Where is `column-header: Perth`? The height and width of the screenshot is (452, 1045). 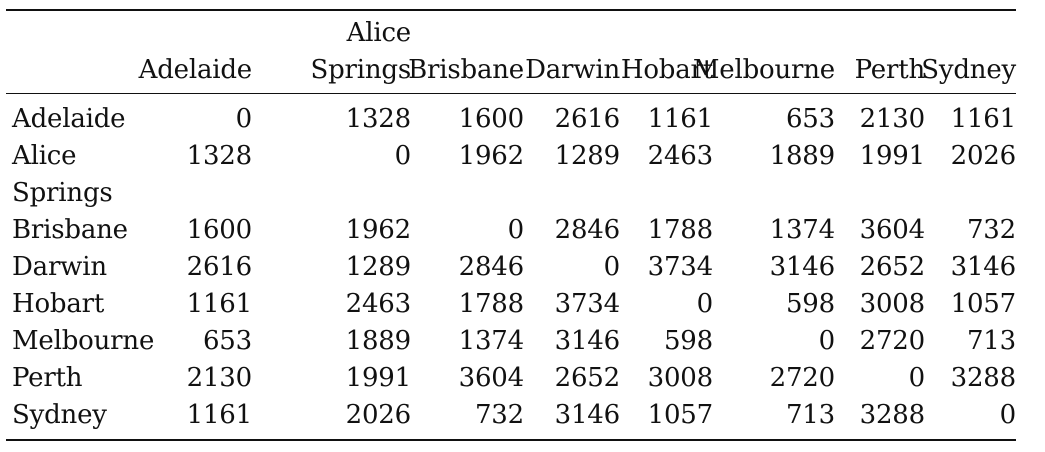 column-header: Perth is located at coordinates (890, 70).